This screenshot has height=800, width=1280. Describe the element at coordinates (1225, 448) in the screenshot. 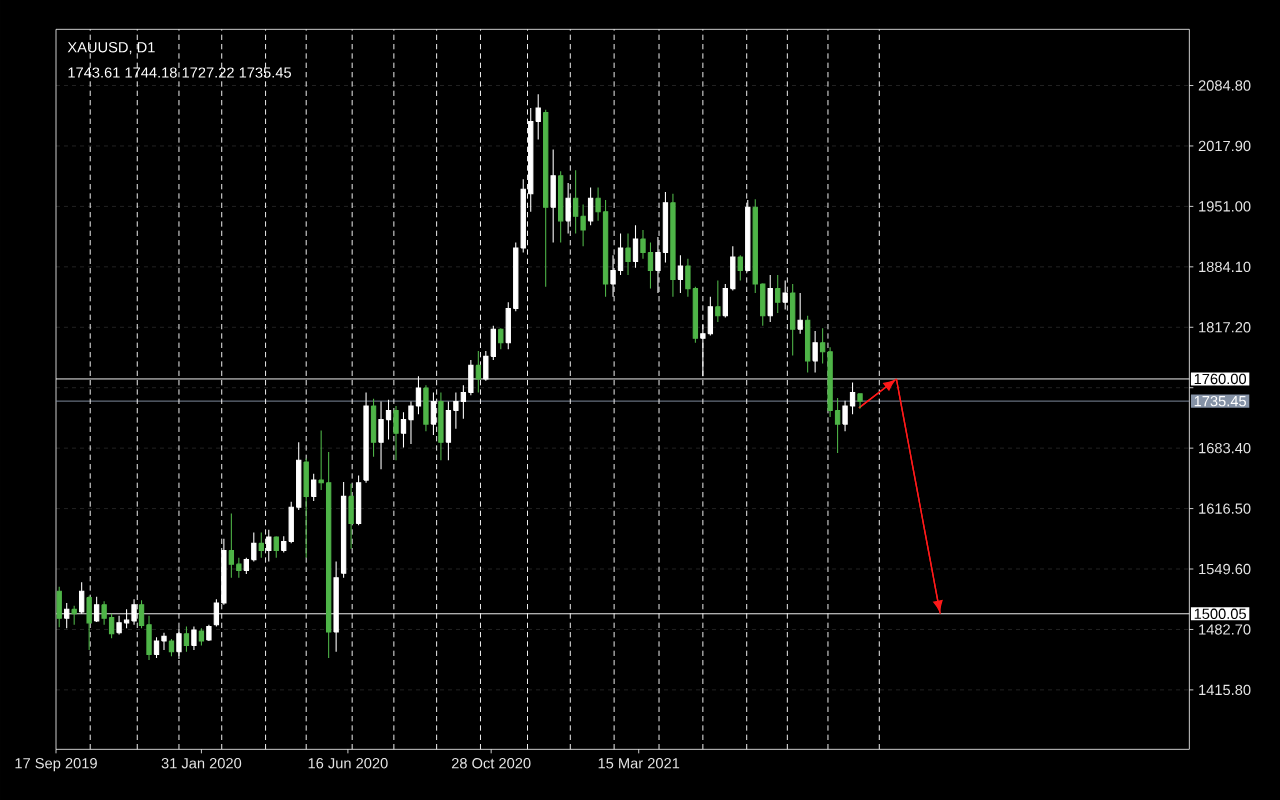

I see `y-tick-label: 1683.40` at that location.